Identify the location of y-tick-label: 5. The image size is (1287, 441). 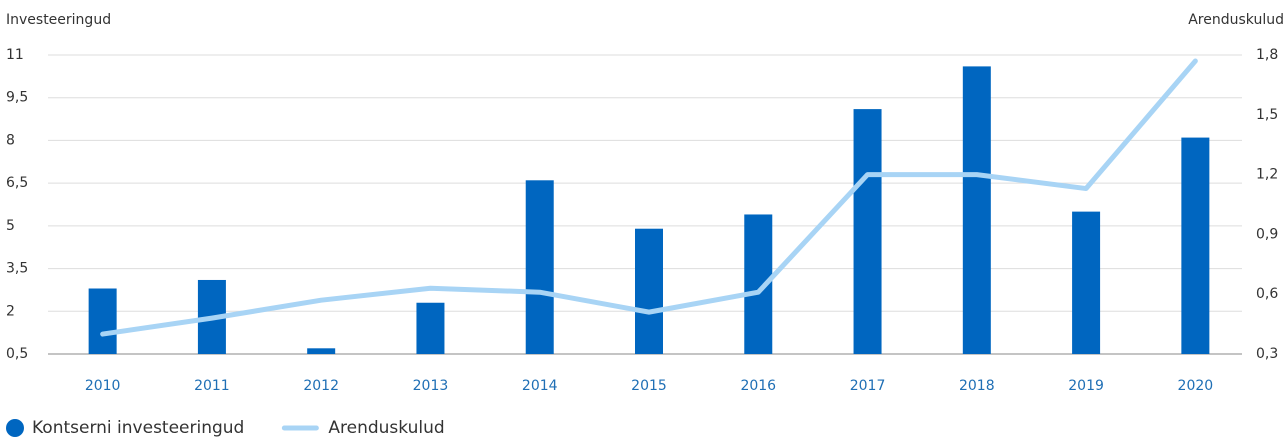
(10, 226).